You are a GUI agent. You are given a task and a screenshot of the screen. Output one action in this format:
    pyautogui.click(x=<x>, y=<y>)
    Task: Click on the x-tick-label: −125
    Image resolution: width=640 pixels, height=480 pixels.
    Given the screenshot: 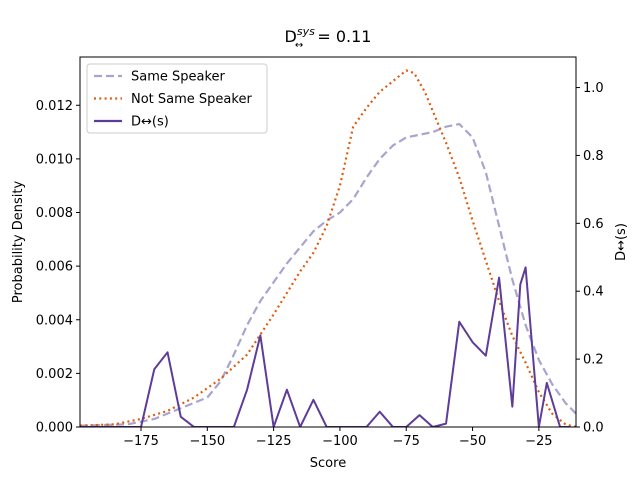 What is the action you would take?
    pyautogui.click(x=274, y=441)
    